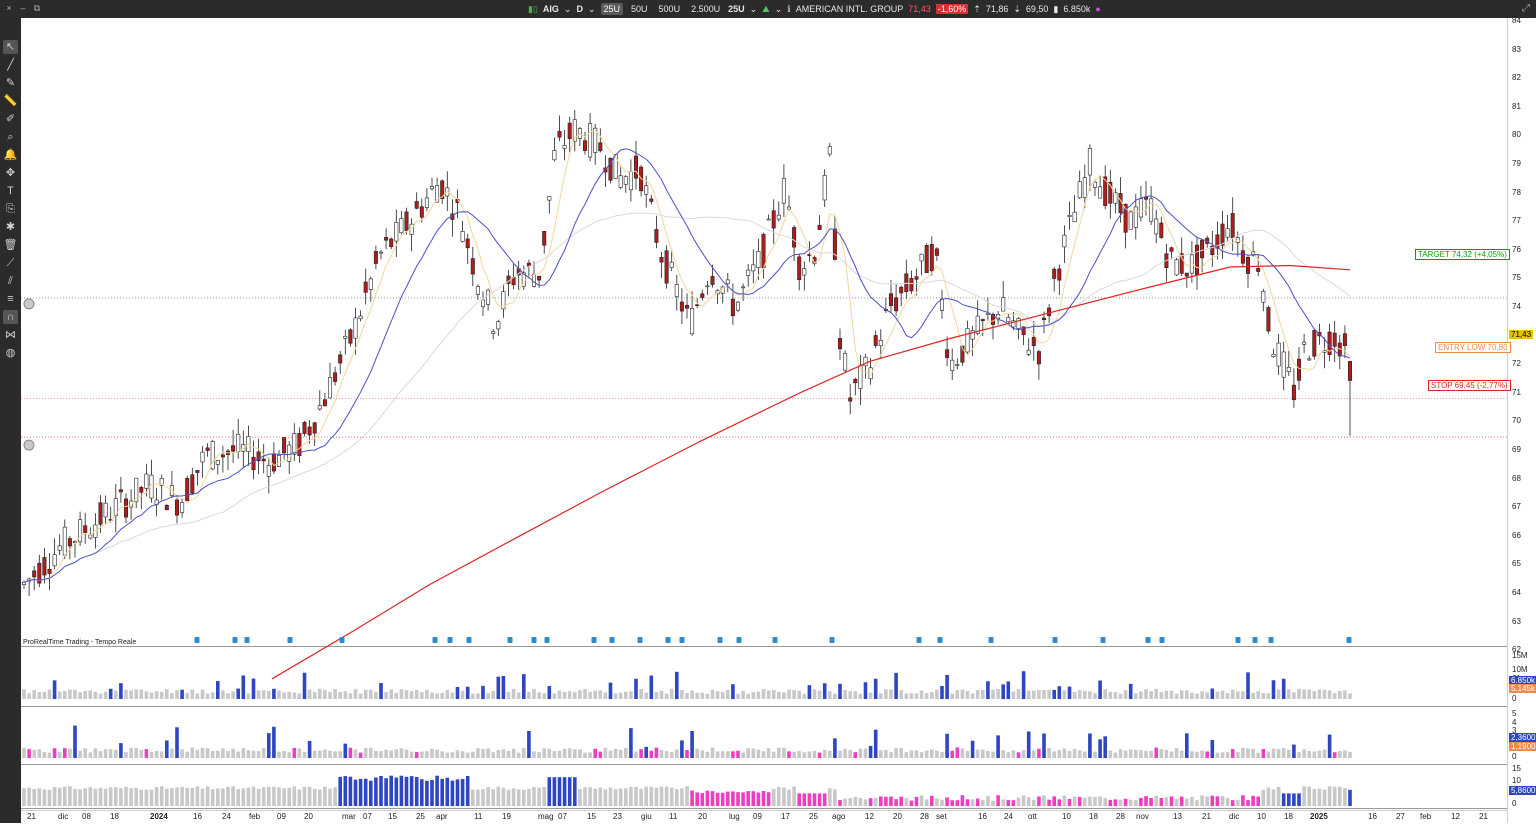 This screenshot has width=1536, height=824. What do you see at coordinates (789, 8) in the screenshot?
I see `info-icon: ℹ` at bounding box center [789, 8].